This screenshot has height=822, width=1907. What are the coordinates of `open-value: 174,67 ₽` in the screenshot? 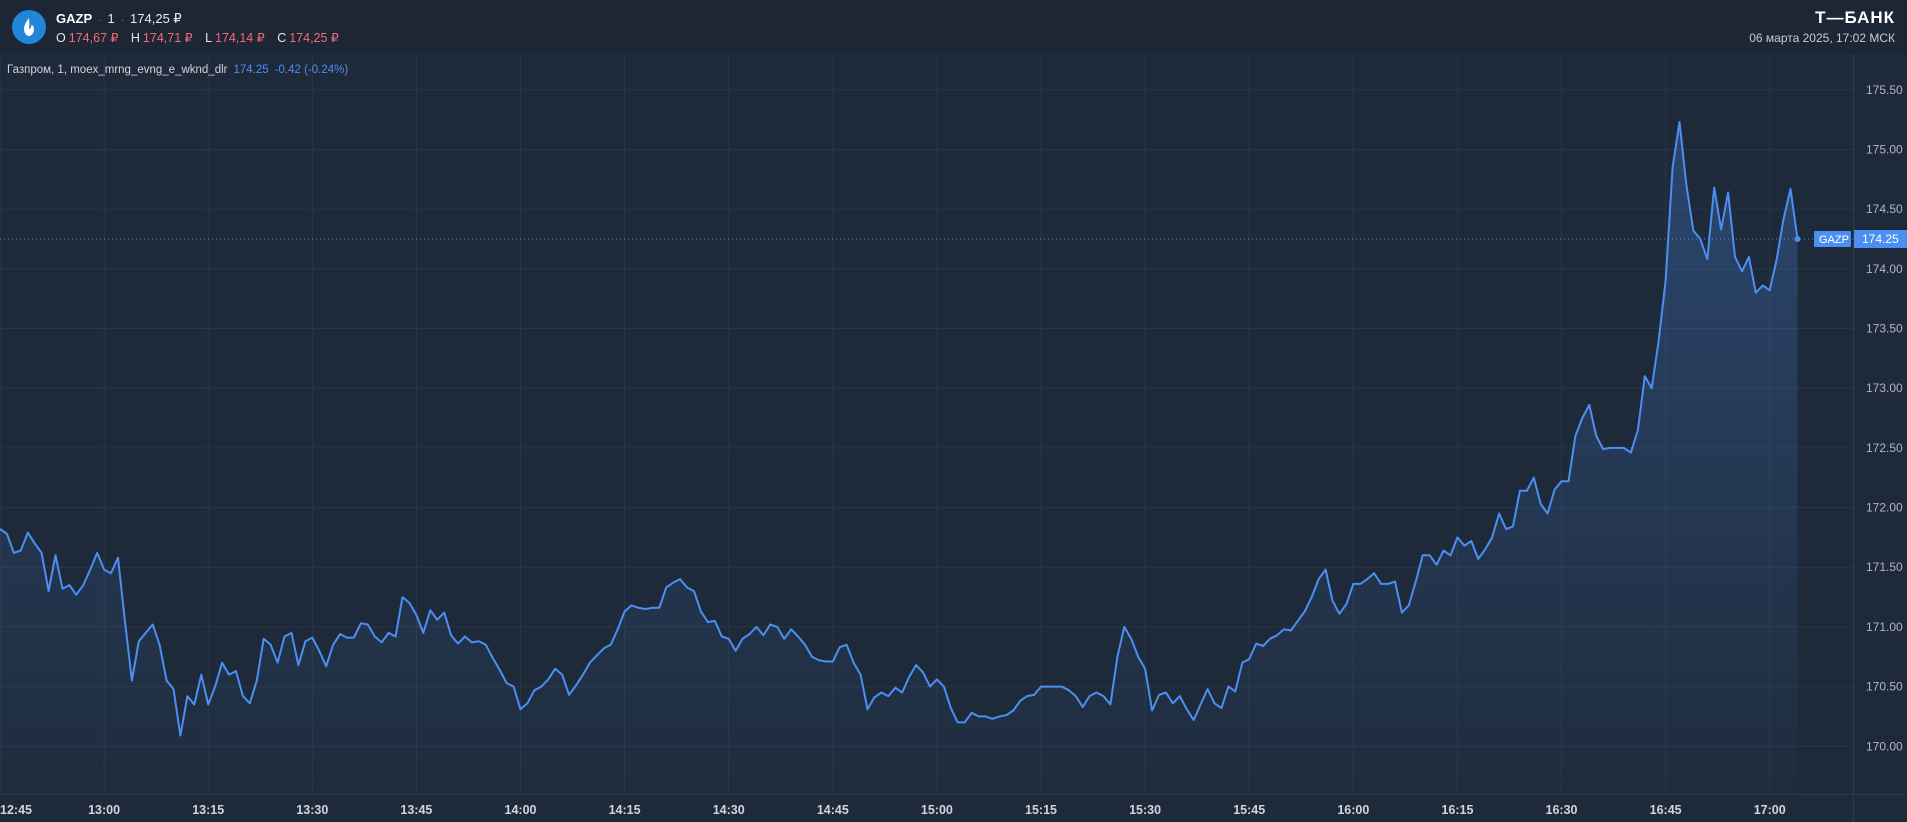 It's located at (93, 38).